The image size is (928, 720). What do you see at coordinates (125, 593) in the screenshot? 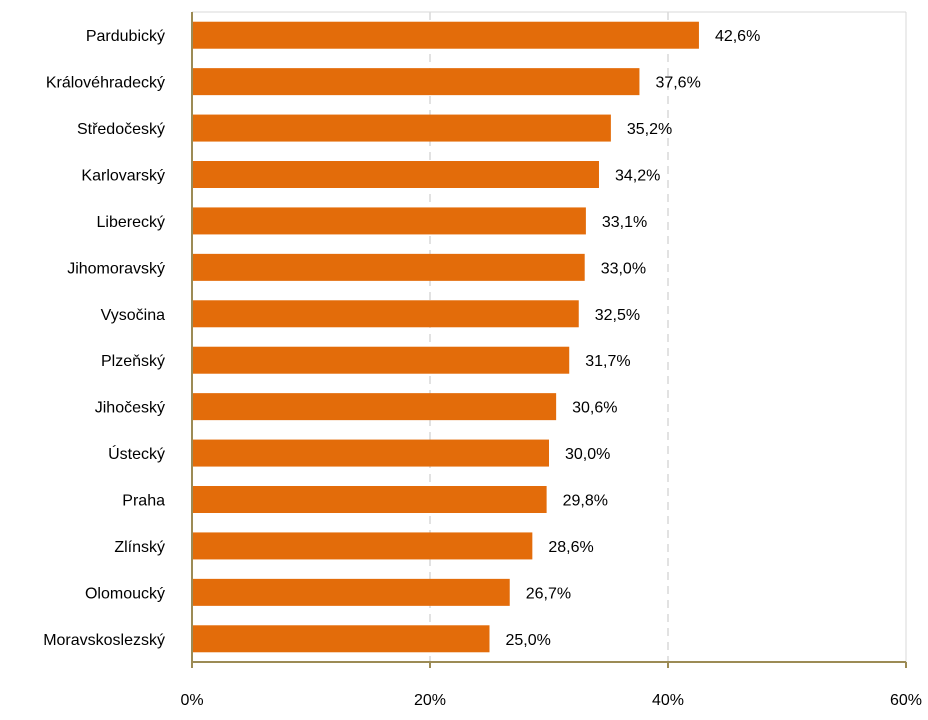
I see `category-label: Olomoucký` at bounding box center [125, 593].